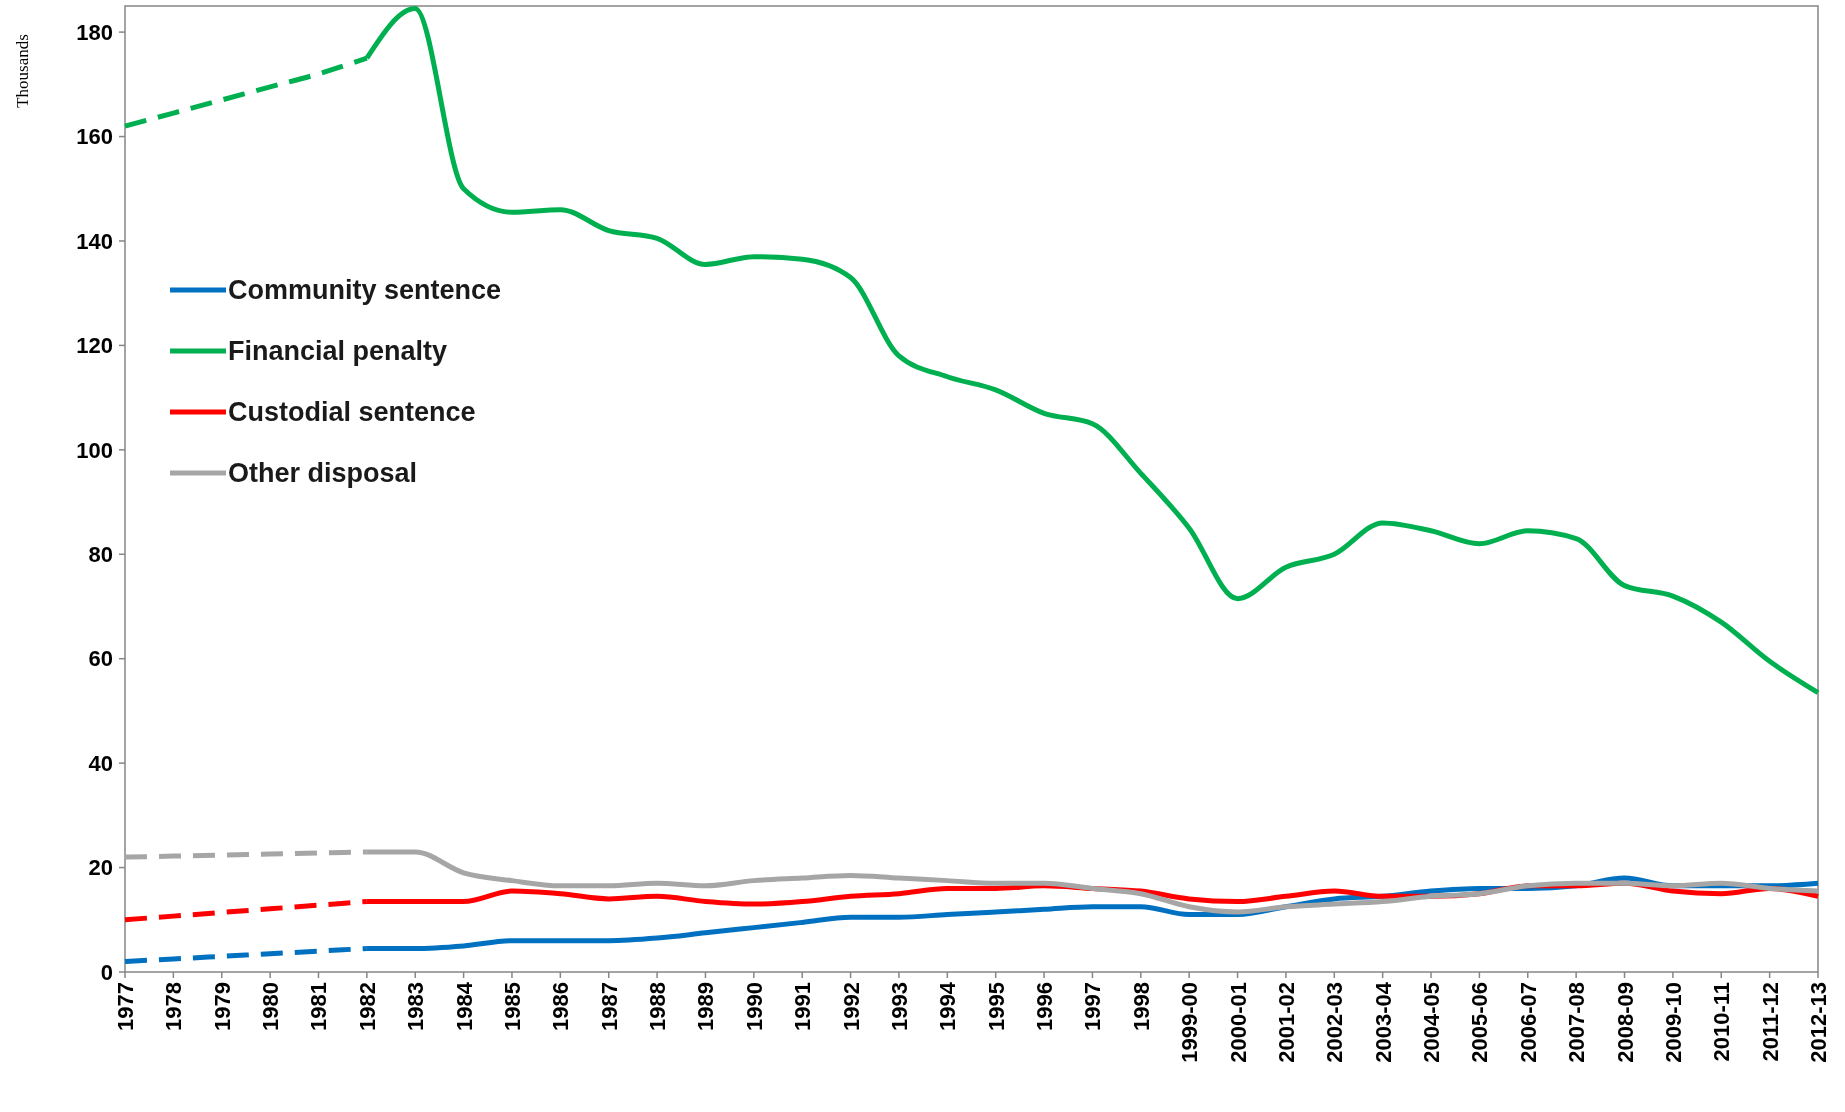 This screenshot has height=1112, width=1845. Describe the element at coordinates (1432, 1022) in the screenshot. I see `x-tick-label: 2004-05` at that location.